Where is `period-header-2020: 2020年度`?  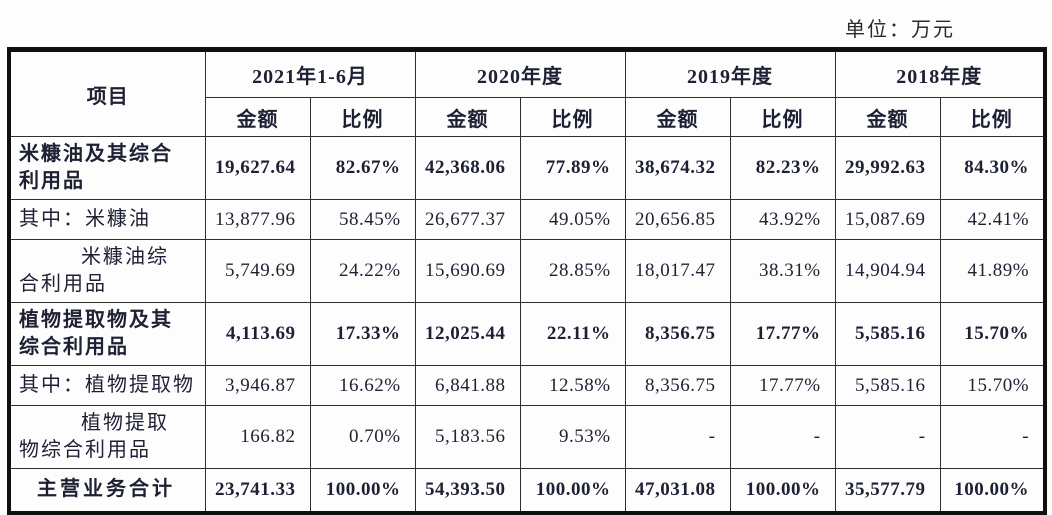
period-header-2020: 2020年度 is located at coordinates (520, 73).